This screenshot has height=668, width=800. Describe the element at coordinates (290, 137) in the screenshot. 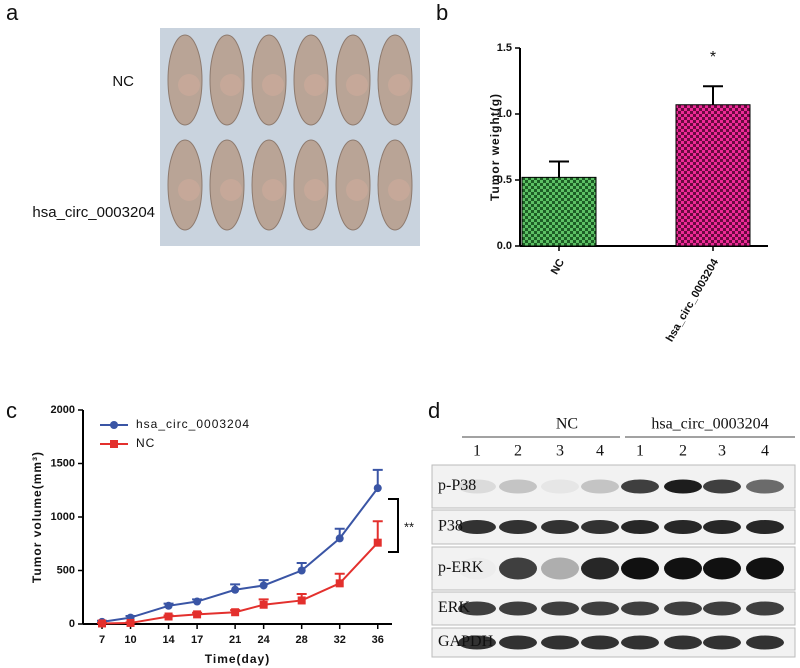

I see `photo-bg` at that location.